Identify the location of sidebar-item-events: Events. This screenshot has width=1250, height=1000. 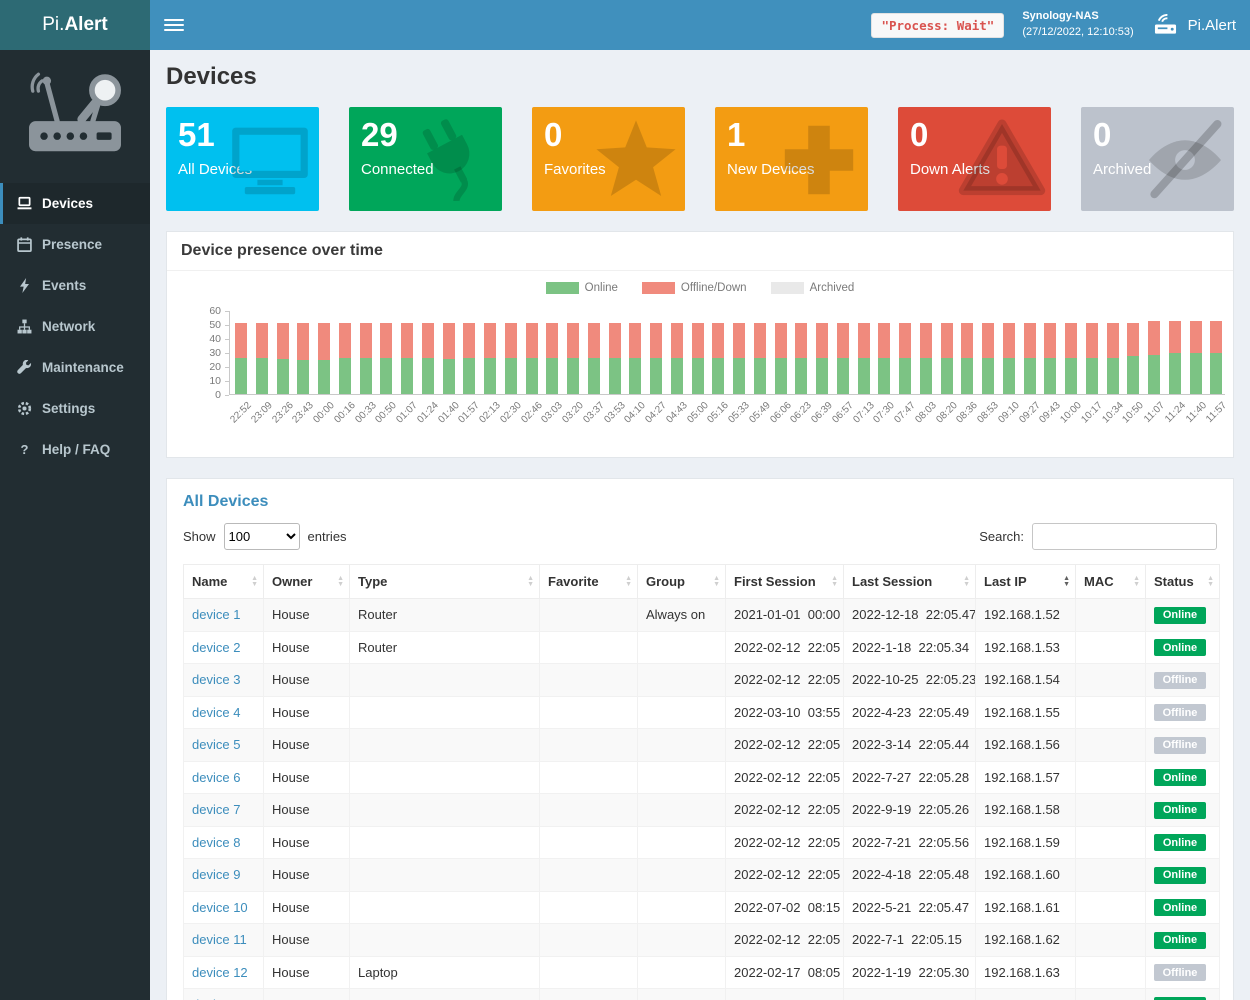
(75, 285).